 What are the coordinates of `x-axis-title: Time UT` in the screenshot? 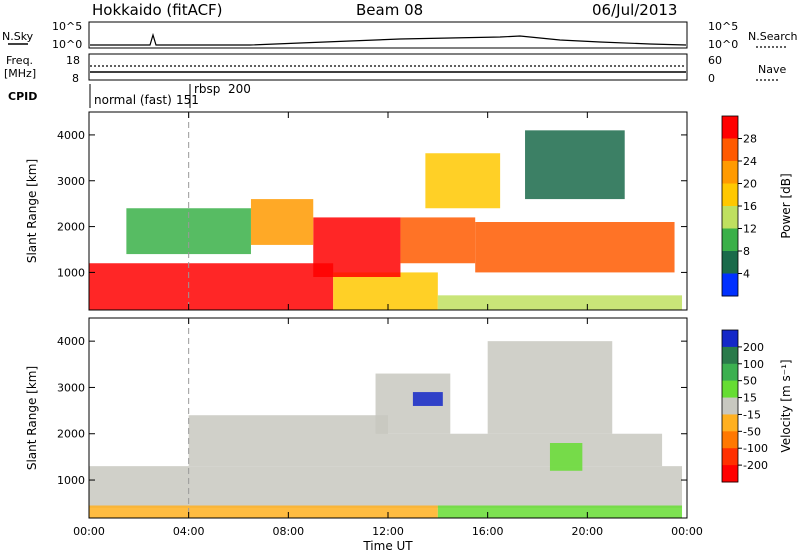 It's located at (387, 546).